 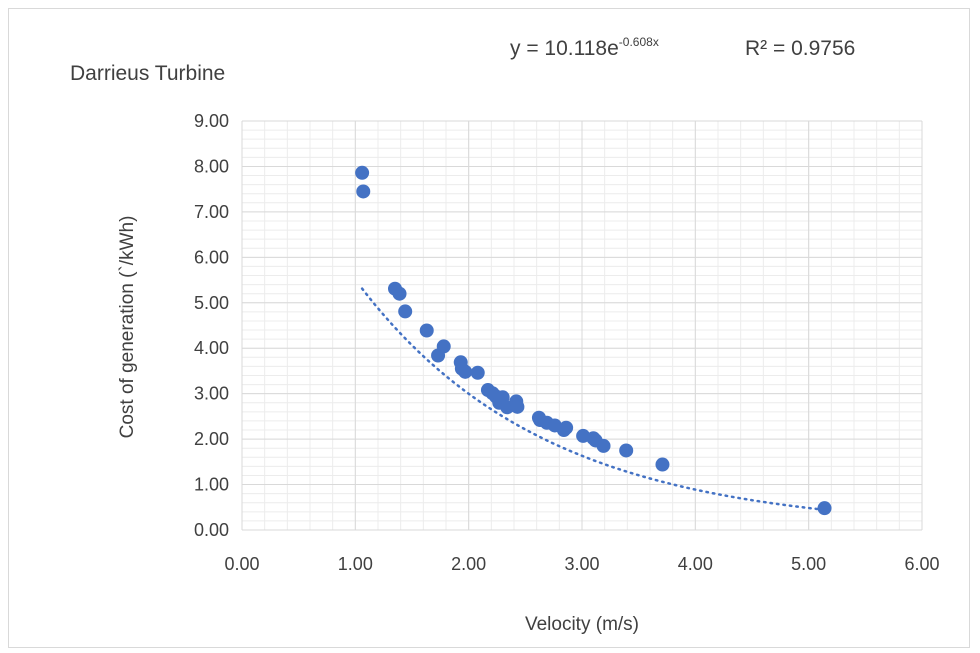 I want to click on x-tick-label: 3.00, so click(x=581, y=564).